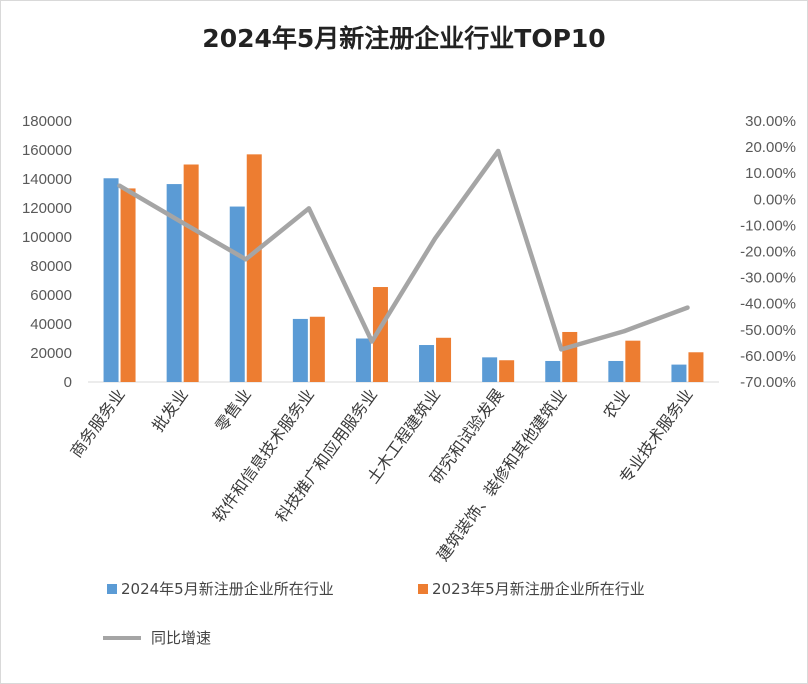 Image resolution: width=808 pixels, height=684 pixels. What do you see at coordinates (51, 295) in the screenshot?
I see `left-tick-label: 60000` at bounding box center [51, 295].